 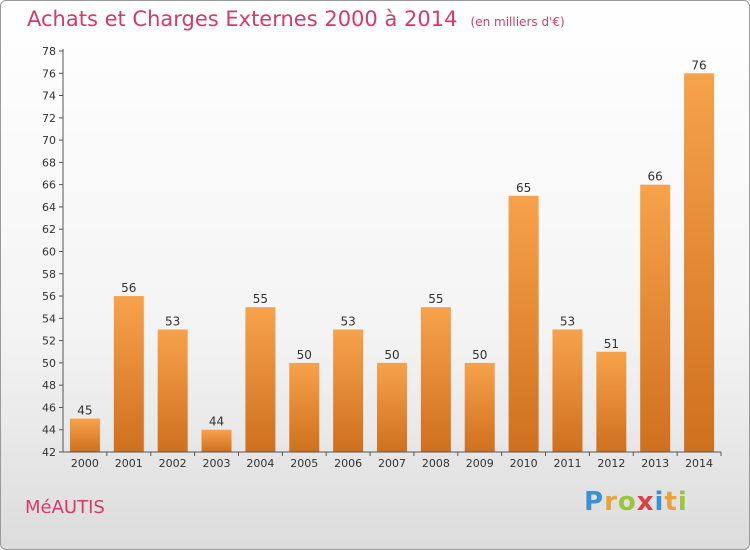 What do you see at coordinates (391, 355) in the screenshot?
I see `data-label-2007: 50` at bounding box center [391, 355].